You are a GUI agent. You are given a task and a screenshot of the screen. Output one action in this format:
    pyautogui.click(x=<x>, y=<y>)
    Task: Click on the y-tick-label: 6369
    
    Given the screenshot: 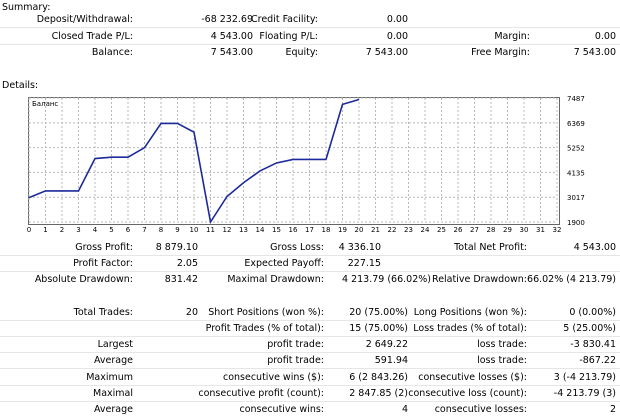 What is the action you would take?
    pyautogui.click(x=576, y=124)
    